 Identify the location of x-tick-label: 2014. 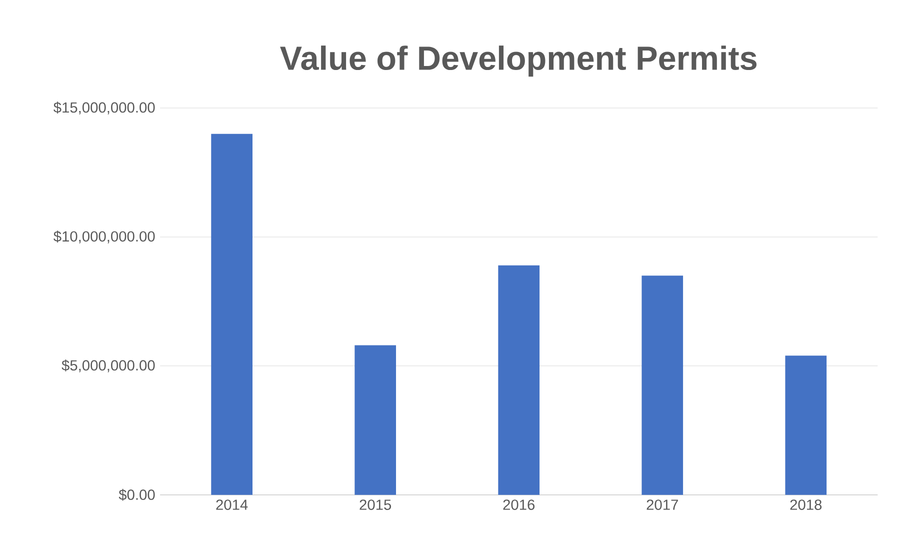
(232, 505).